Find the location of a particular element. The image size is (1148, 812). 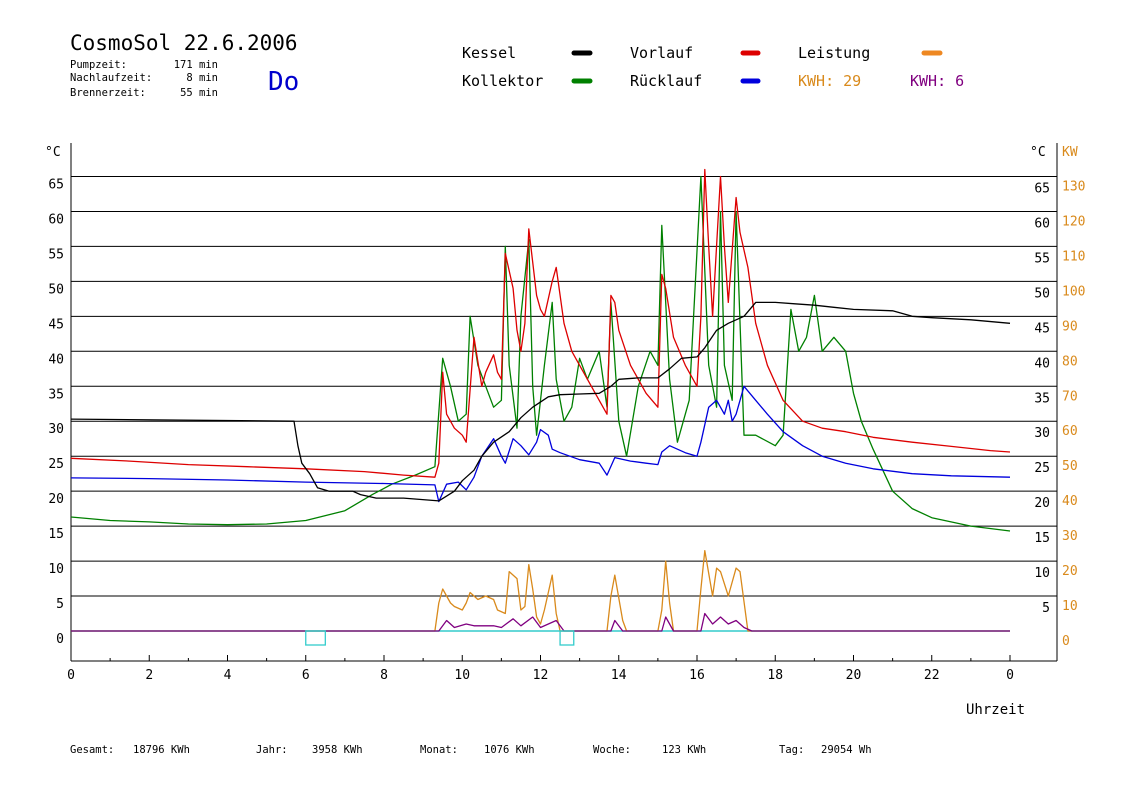

x-tick-label: 20 is located at coordinates (854, 675).